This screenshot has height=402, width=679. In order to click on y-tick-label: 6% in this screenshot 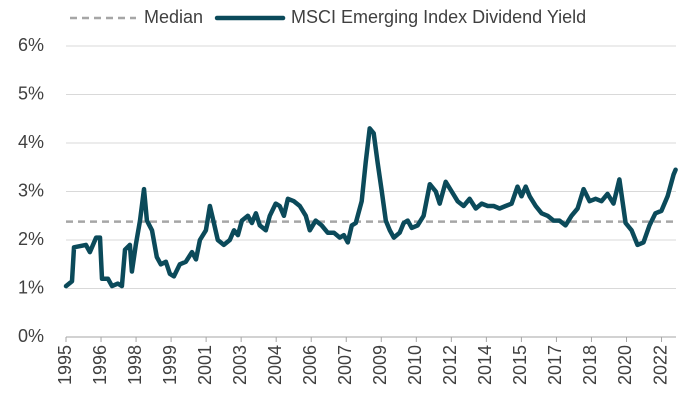, I will do `click(31, 45)`.